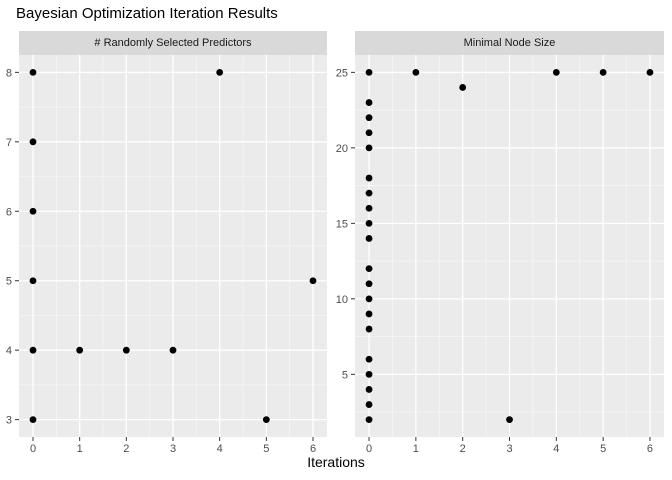 The image size is (672, 480). I want to click on y-axis-tick-label: 25, so click(342, 73).